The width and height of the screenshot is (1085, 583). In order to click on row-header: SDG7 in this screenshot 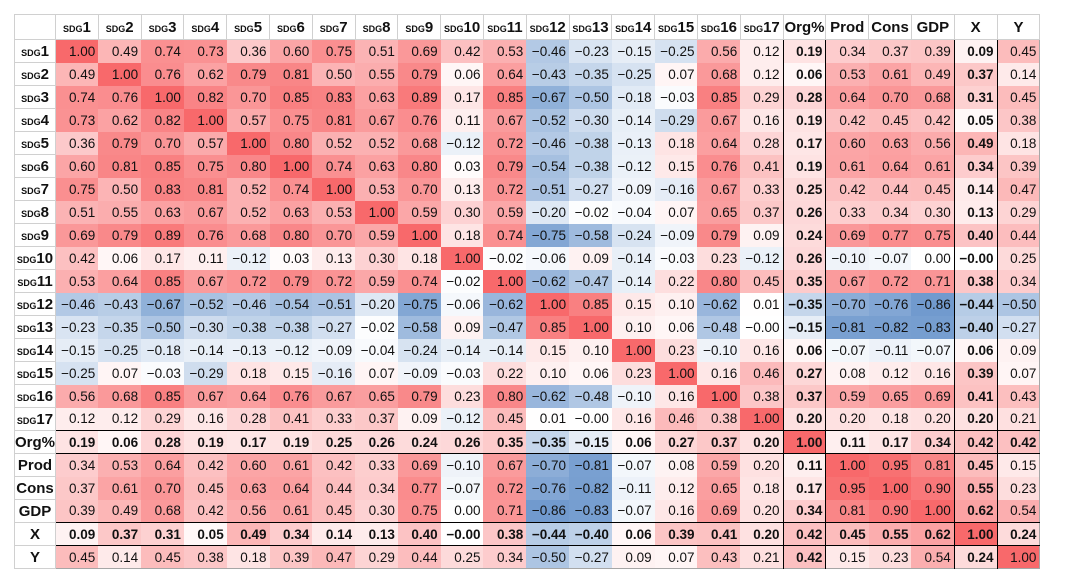, I will do `click(35, 189)`.